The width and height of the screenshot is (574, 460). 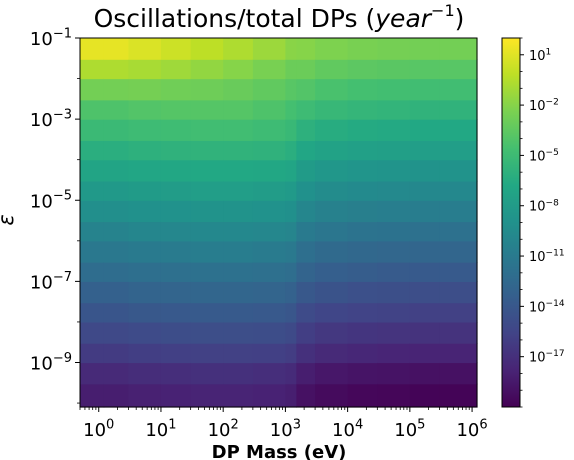 I want to click on colorbar-tick-label: 10−17, so click(x=547, y=357).